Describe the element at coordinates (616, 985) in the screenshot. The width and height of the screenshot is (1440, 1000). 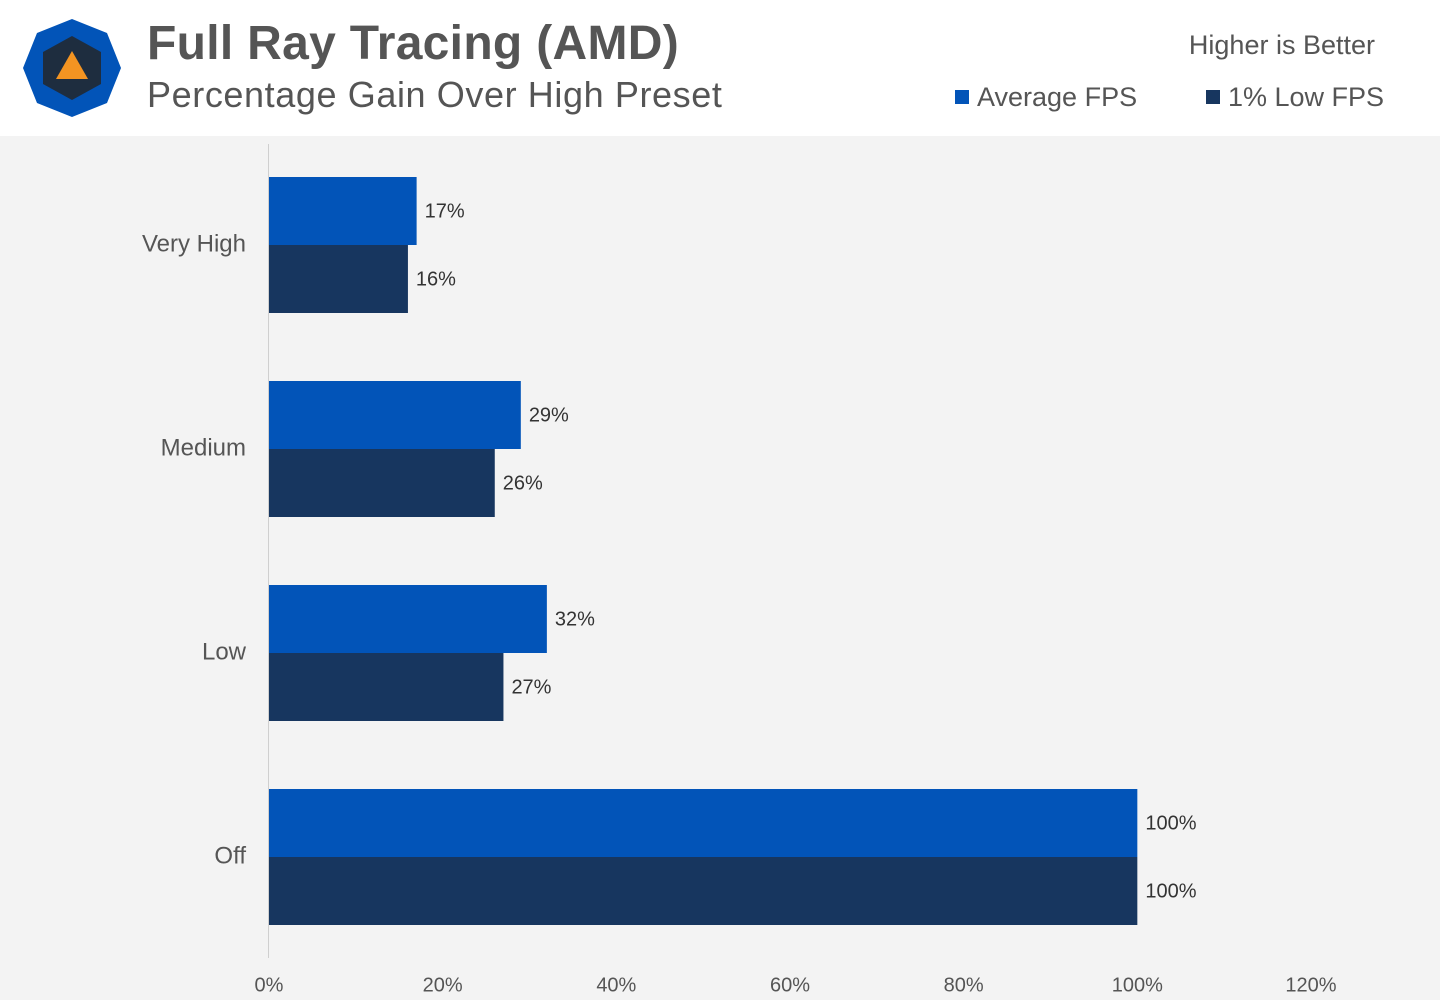
I see `x-tick-label: 40%` at that location.